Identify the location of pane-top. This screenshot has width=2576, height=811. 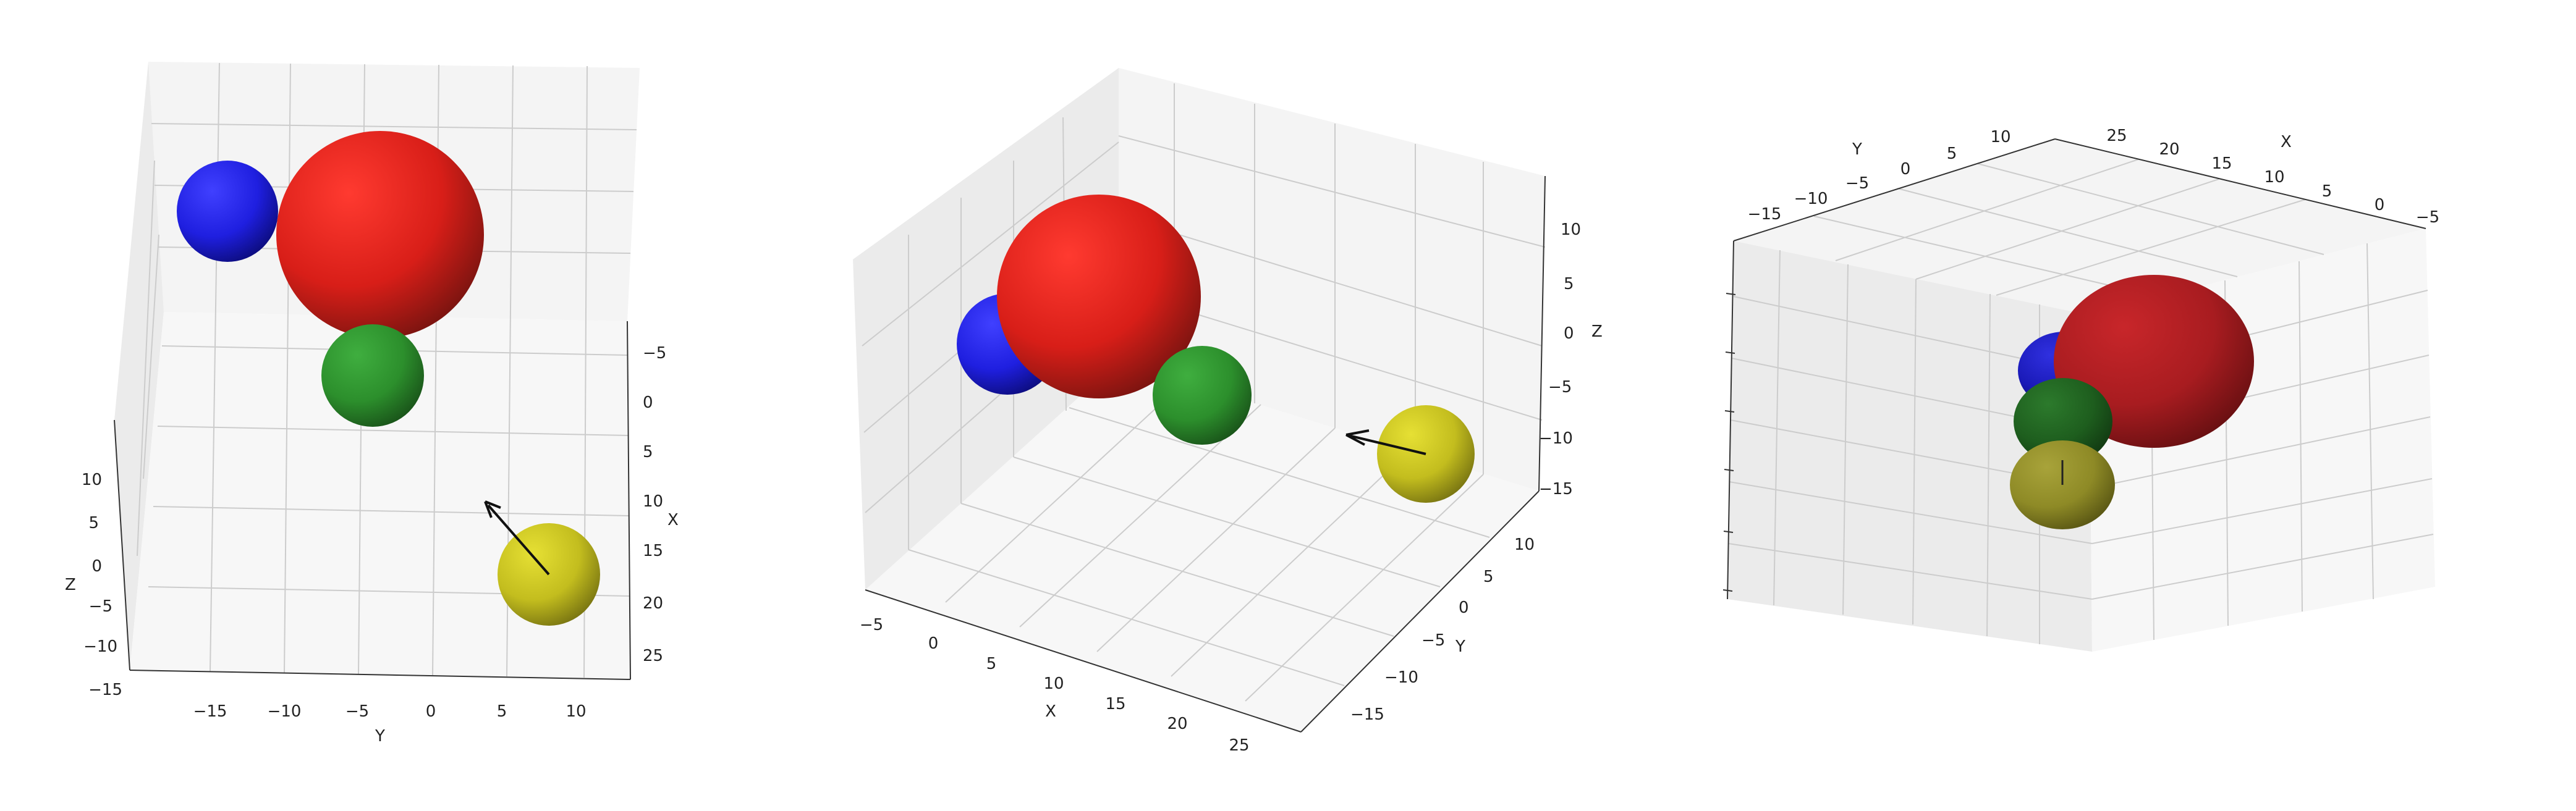
(2080, 227).